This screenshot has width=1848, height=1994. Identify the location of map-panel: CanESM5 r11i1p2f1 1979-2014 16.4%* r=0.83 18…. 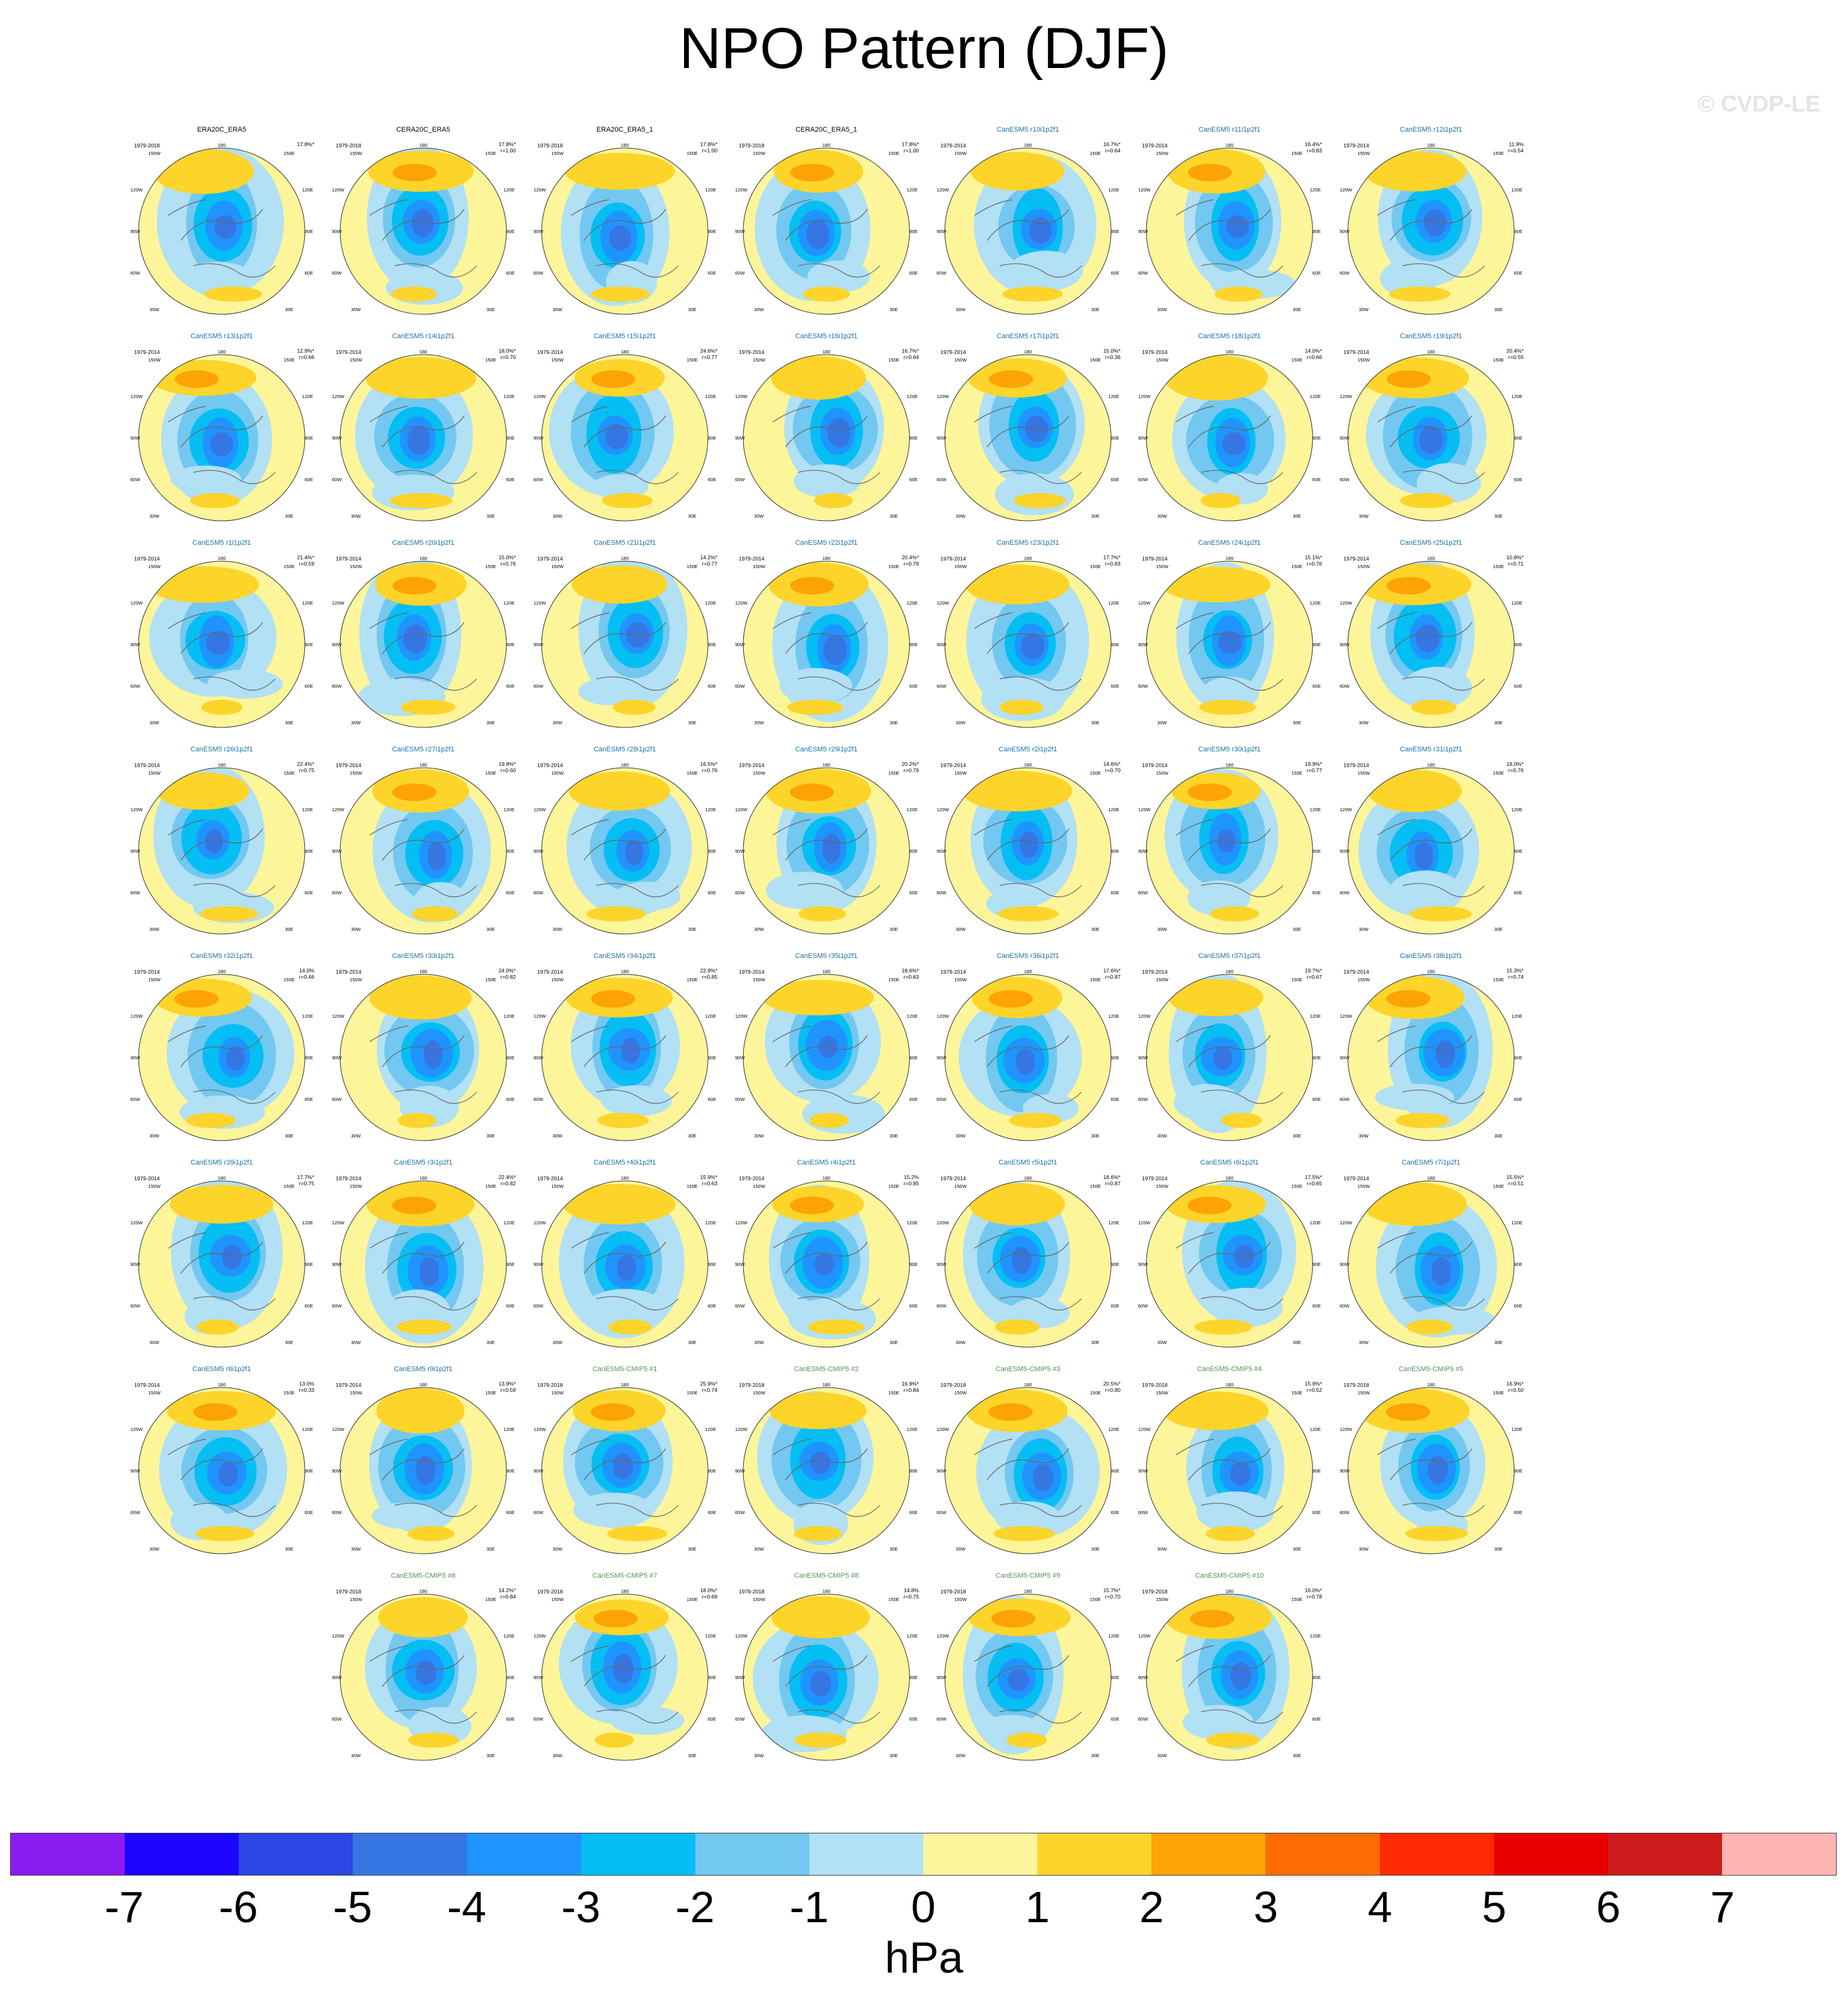
(1229, 221).